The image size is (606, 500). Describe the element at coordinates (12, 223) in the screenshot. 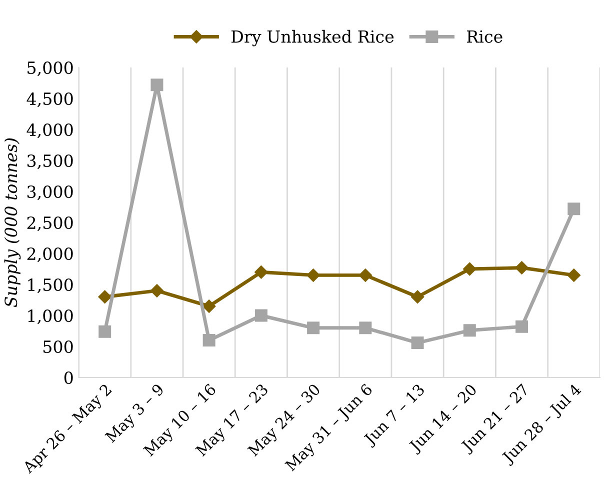

I see `y-axis-title: Supply (000 tonnes)` at that location.